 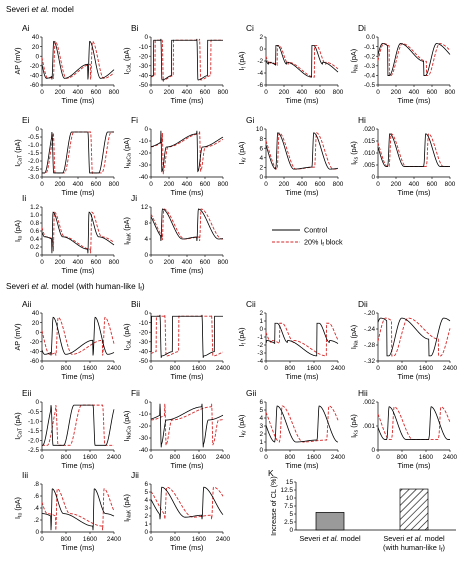 I want to click on y-axis-label: If (pA), so click(x=242, y=60).